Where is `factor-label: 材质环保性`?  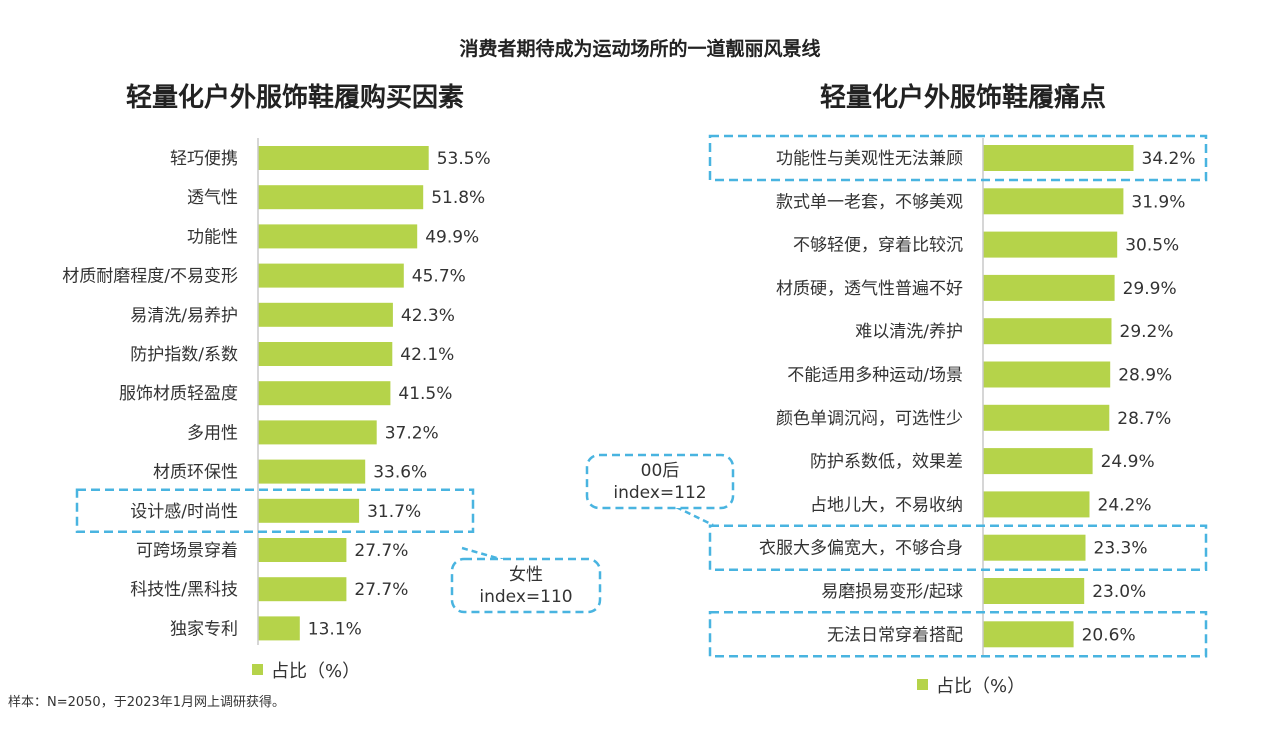
factor-label: 材质环保性 is located at coordinates (195, 473).